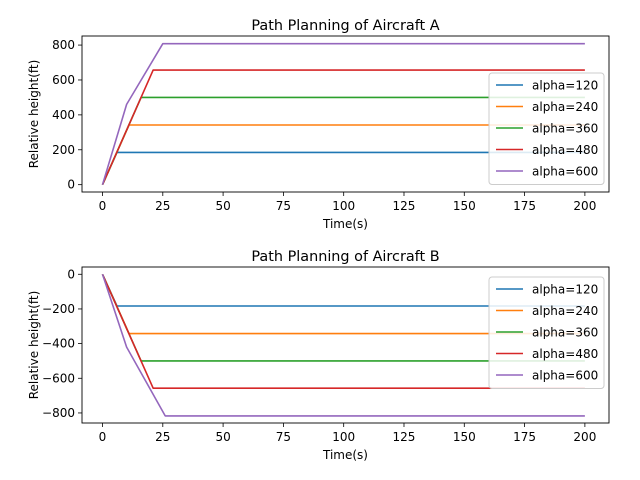  What do you see at coordinates (58, 309) in the screenshot?
I see `y-tick-label: −200` at bounding box center [58, 309].